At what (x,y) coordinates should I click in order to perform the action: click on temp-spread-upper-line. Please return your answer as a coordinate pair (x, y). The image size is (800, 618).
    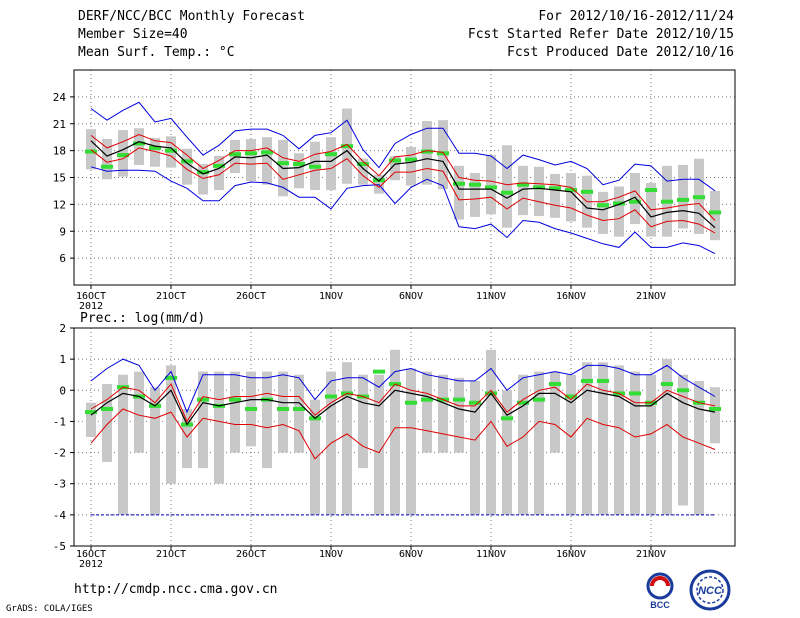
    Looking at the image, I should click on (403, 177).